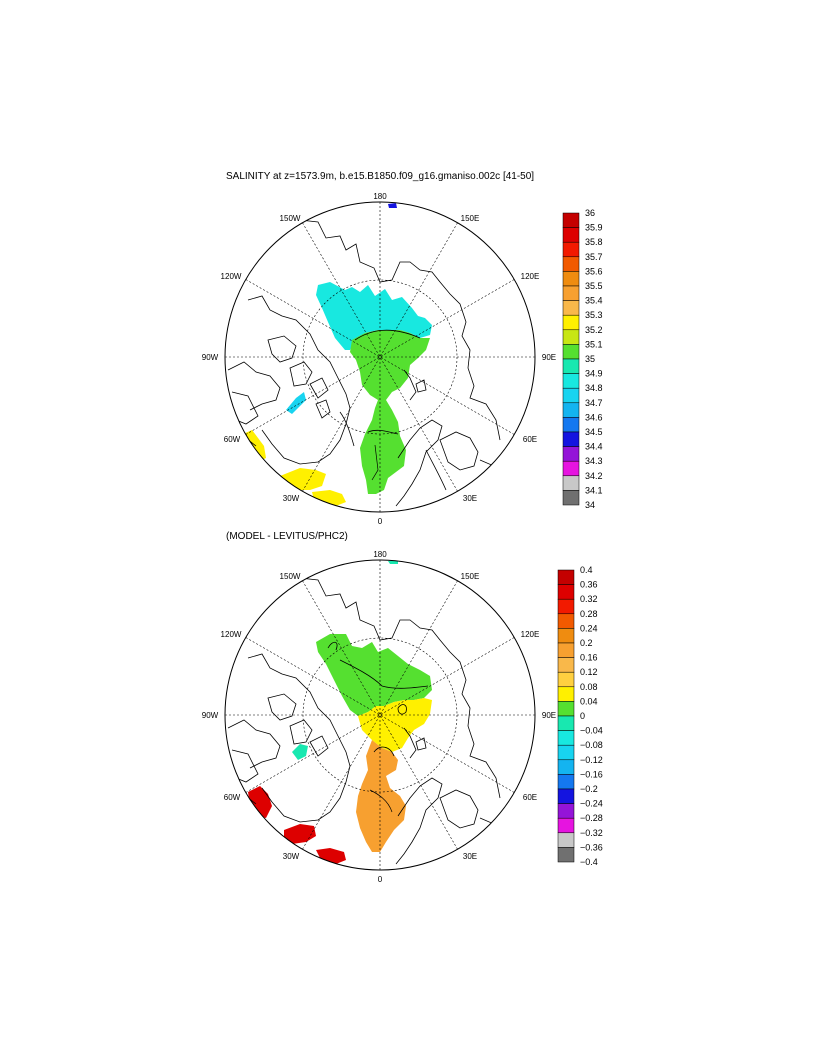 This screenshot has width=818, height=1055. Describe the element at coordinates (594, 301) in the screenshot. I see `colorbar-label: 35.4` at that location.